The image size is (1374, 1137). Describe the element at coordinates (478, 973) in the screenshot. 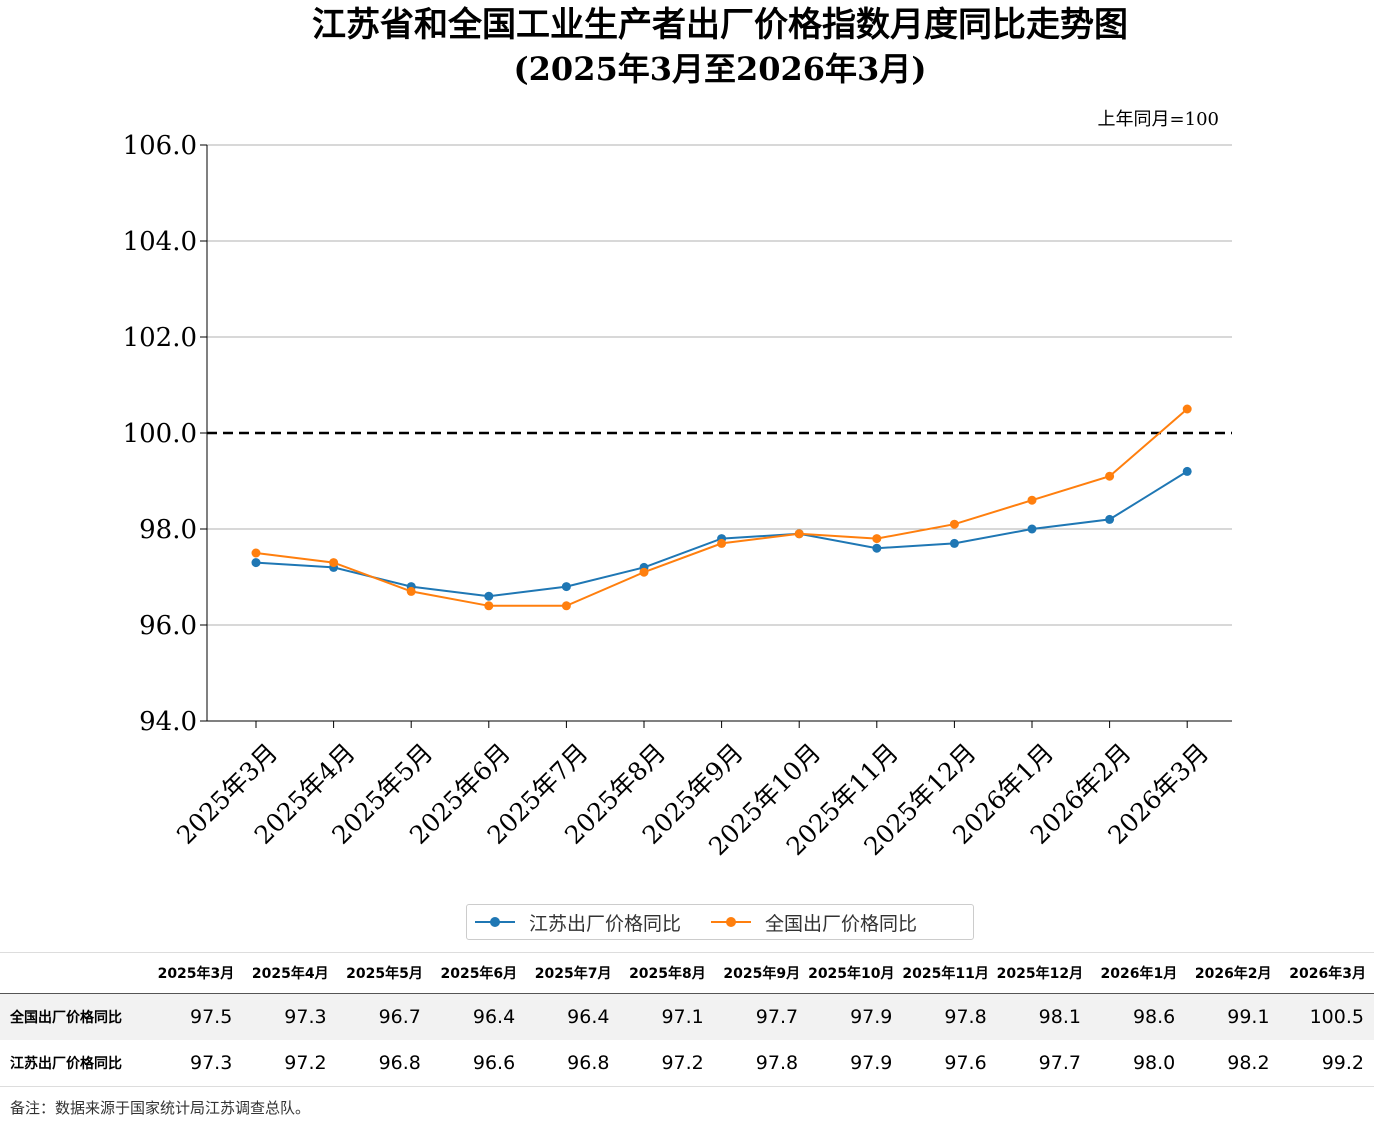

I see `table-header: 2025年6月` at that location.